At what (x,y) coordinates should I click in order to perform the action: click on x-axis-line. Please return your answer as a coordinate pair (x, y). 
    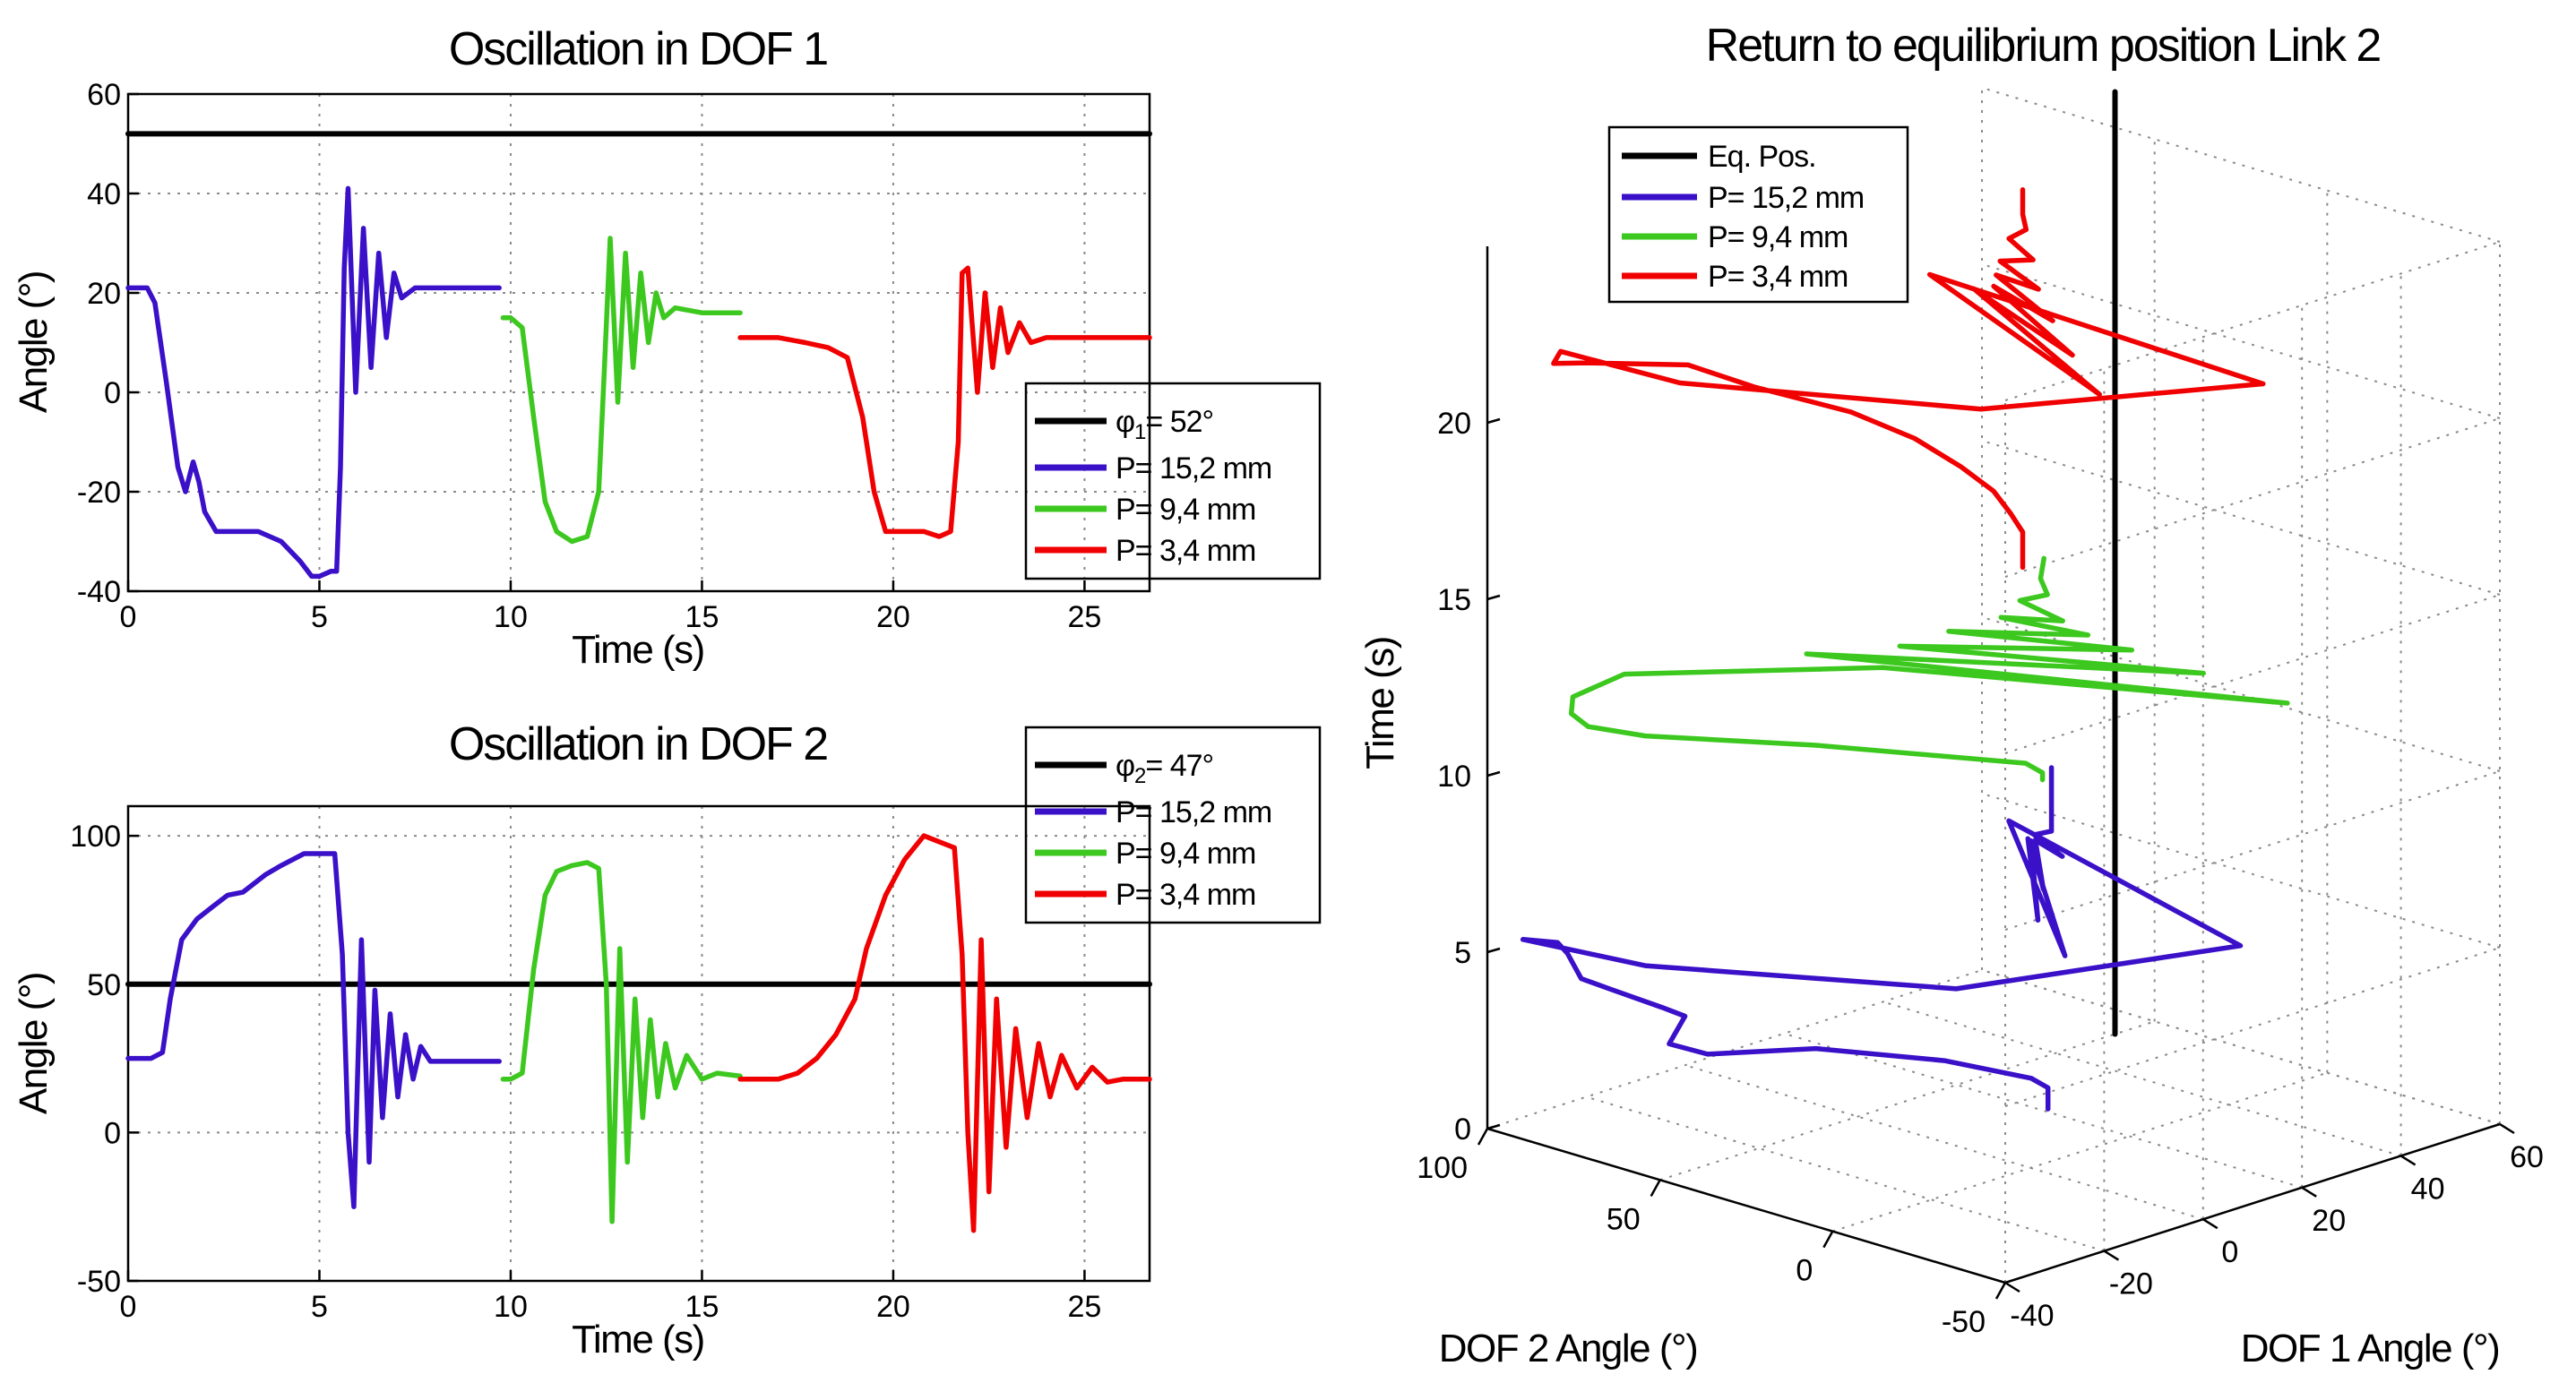
    Looking at the image, I should click on (1746, 1205).